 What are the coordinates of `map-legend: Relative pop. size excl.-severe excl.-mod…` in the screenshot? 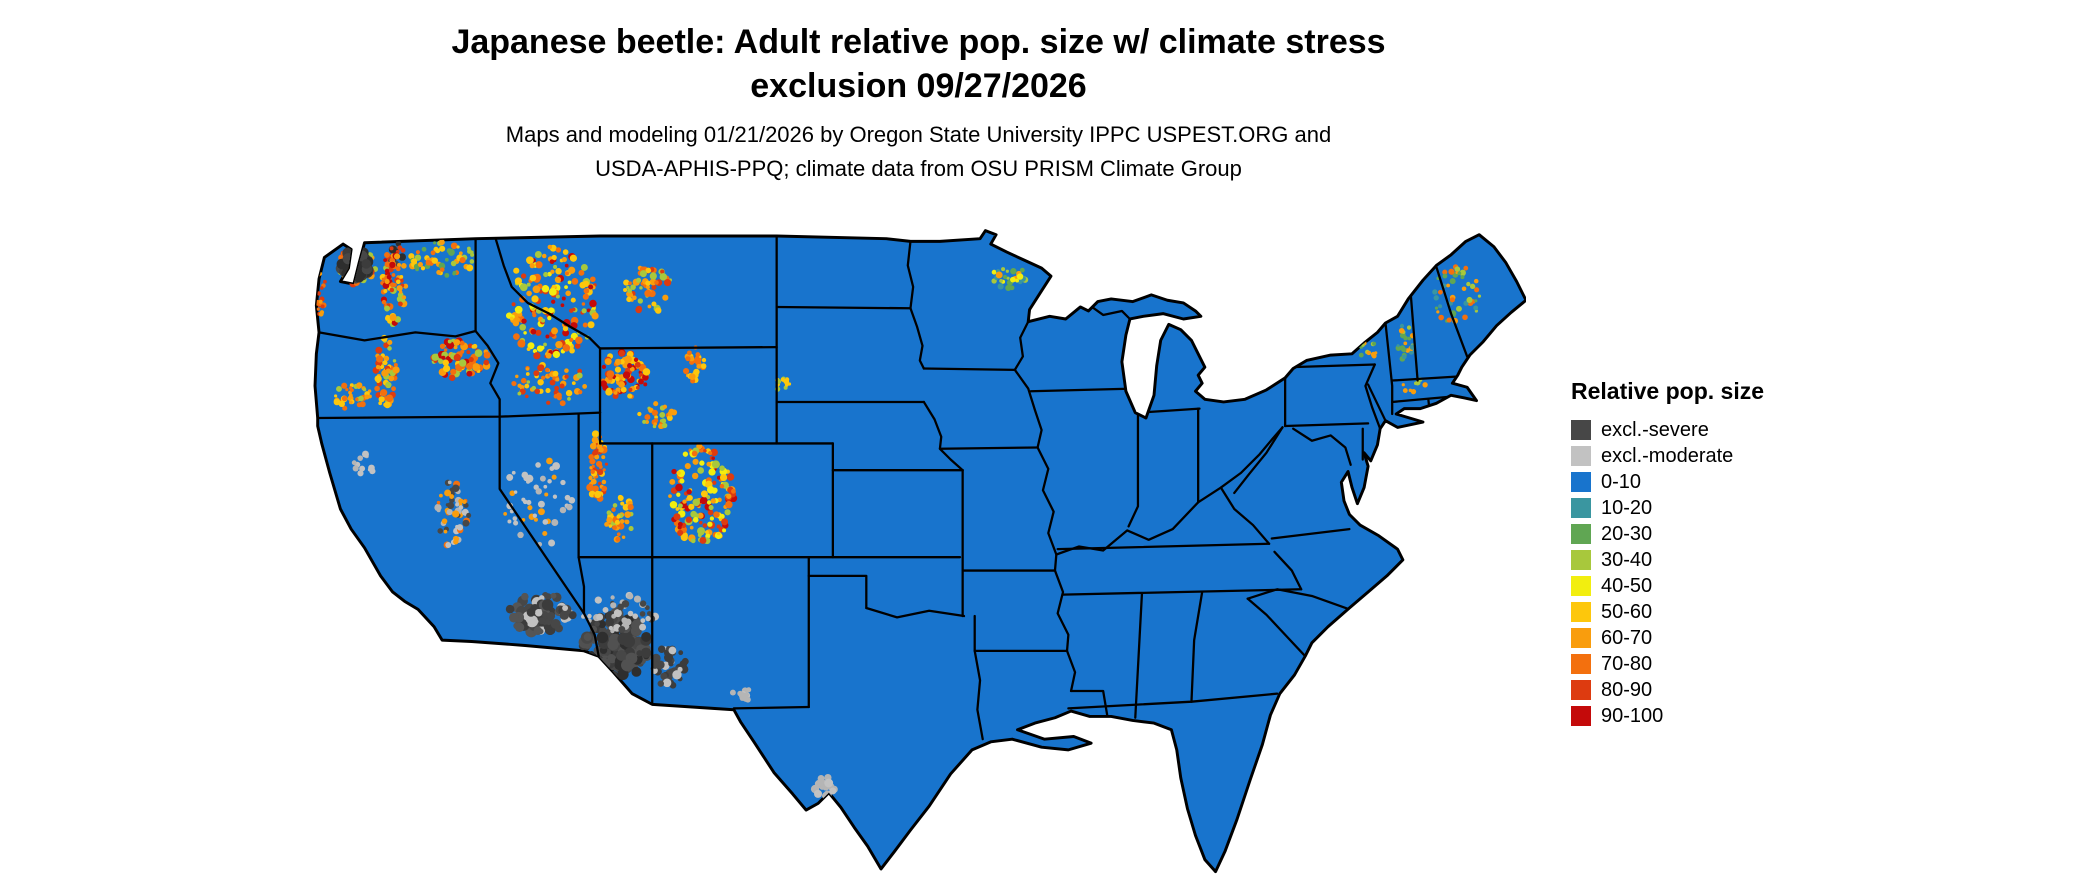 It's located at (1667, 553).